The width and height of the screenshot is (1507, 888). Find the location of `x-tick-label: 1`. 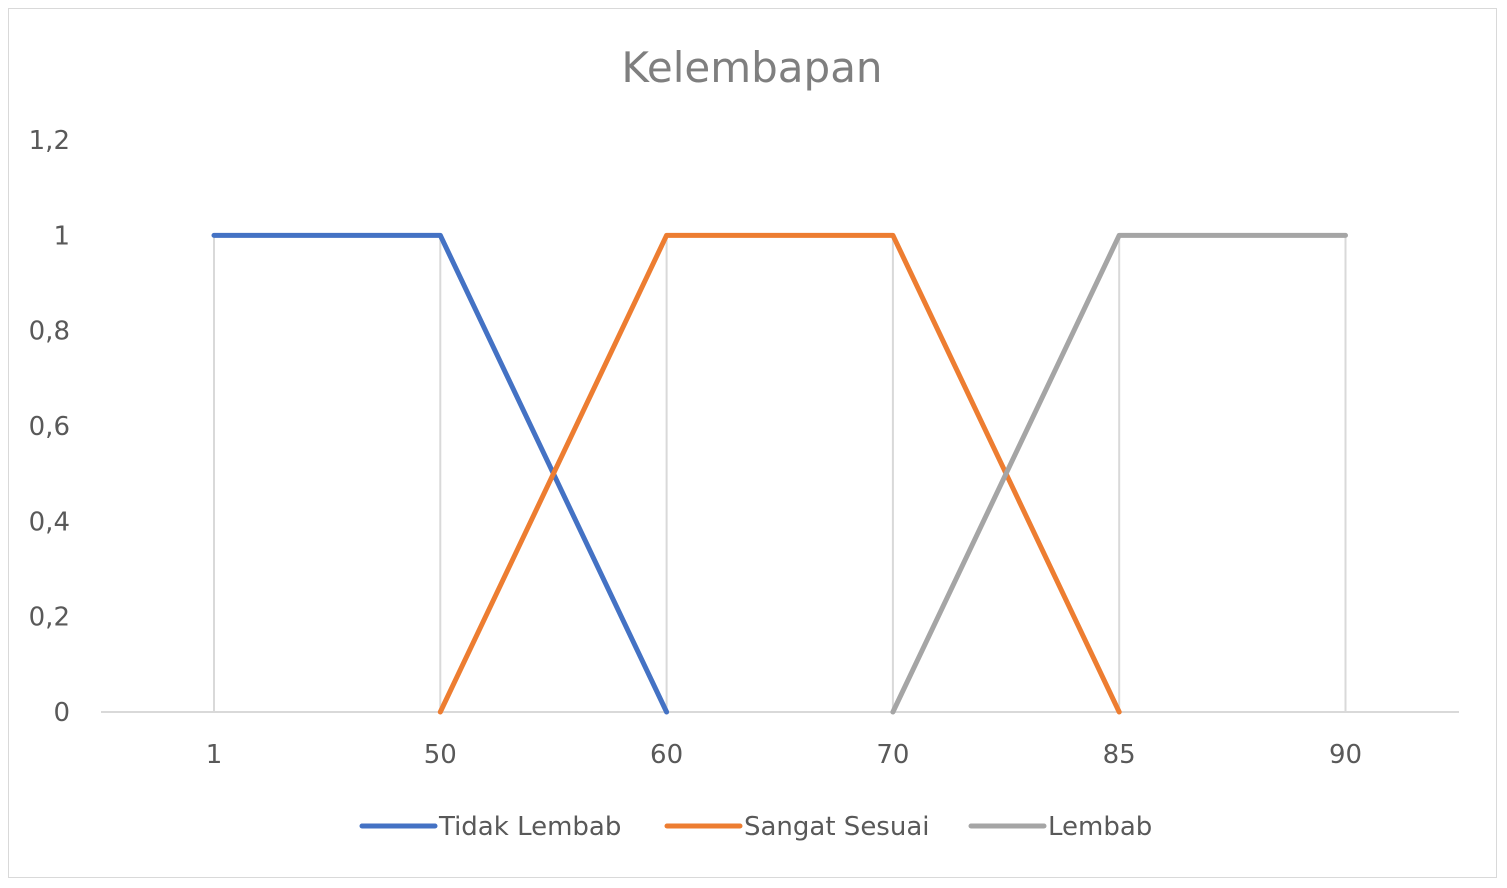

x-tick-label: 1 is located at coordinates (214, 755).